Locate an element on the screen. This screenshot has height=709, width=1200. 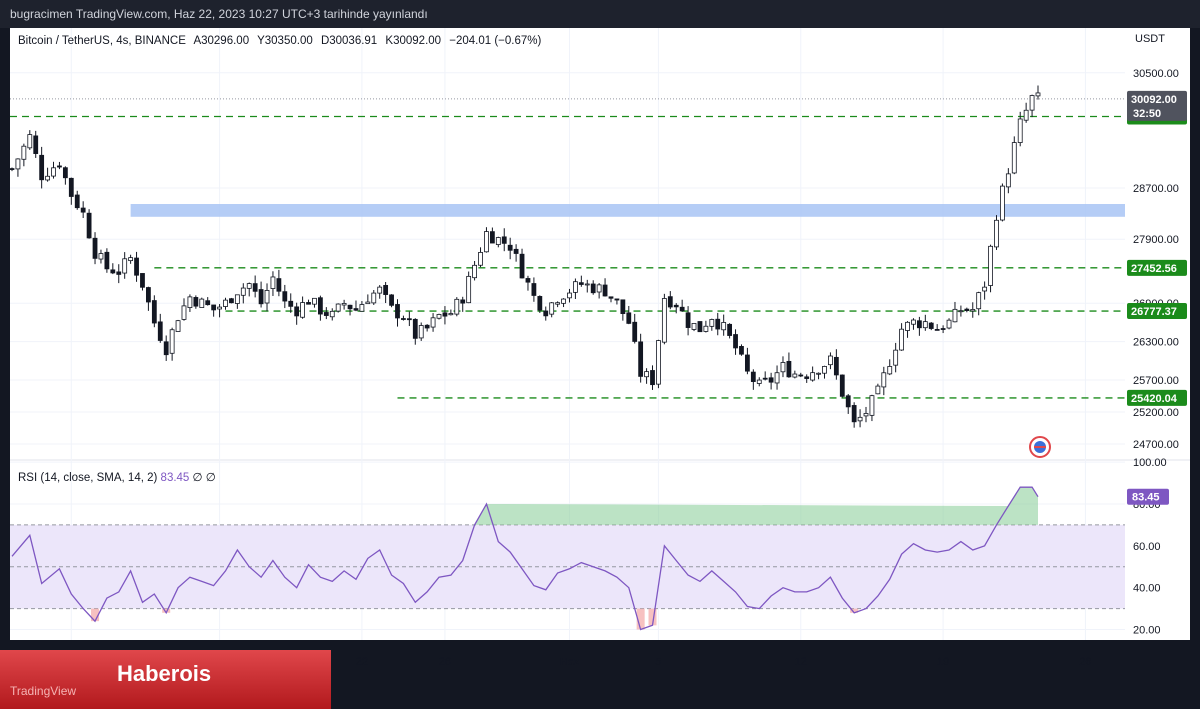
resistance-zone-rect is located at coordinates (627, 210).